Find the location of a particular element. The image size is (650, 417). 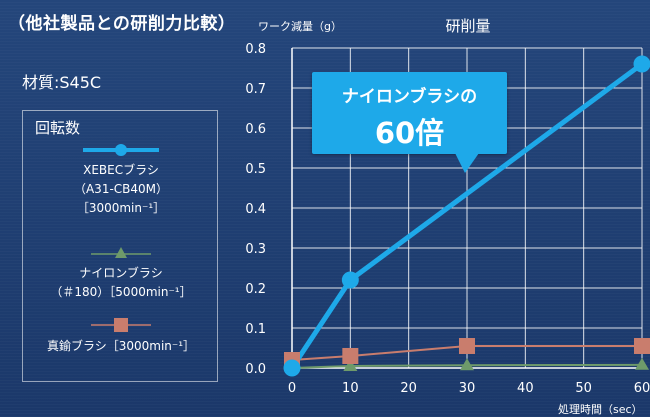

y-axis-label: ワーク減量（g） is located at coordinates (300, 26).